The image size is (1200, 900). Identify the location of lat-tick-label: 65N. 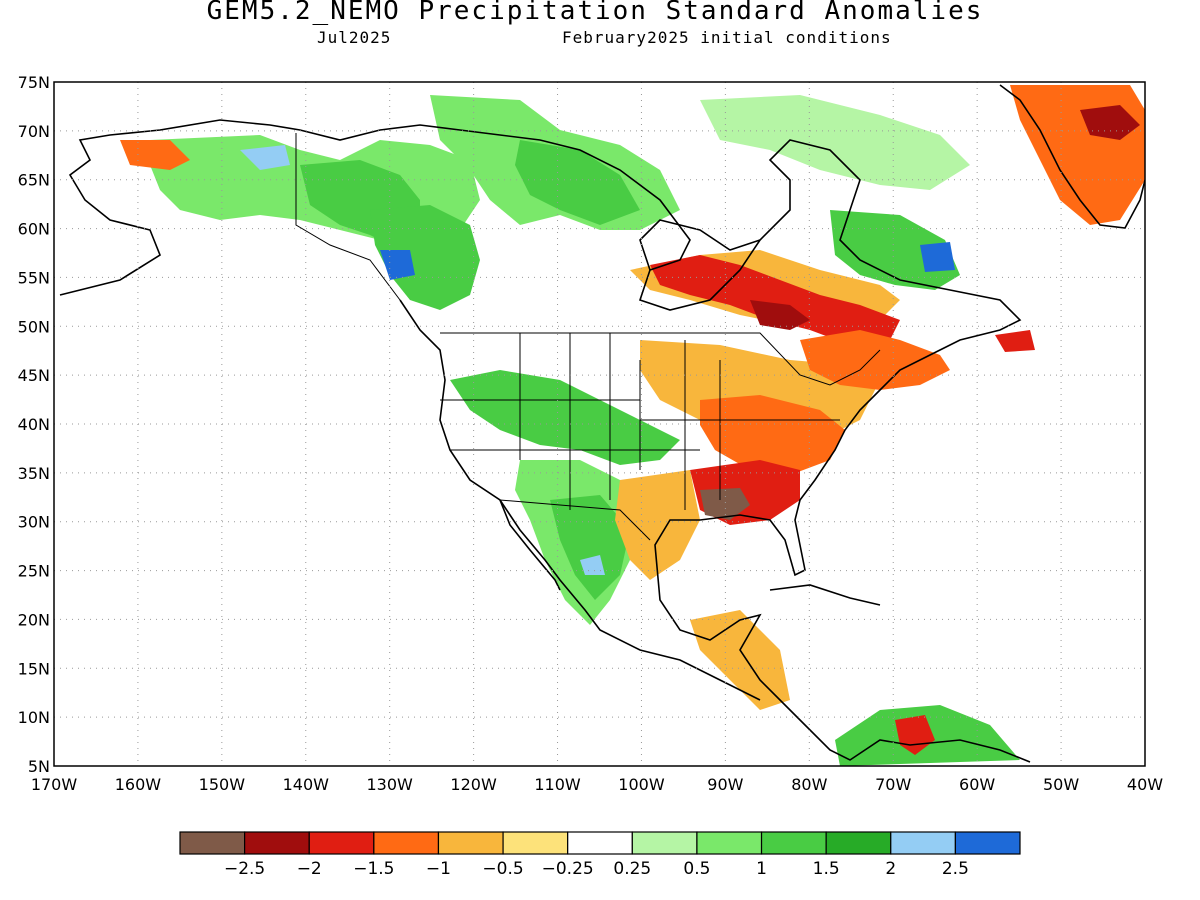
(34, 180).